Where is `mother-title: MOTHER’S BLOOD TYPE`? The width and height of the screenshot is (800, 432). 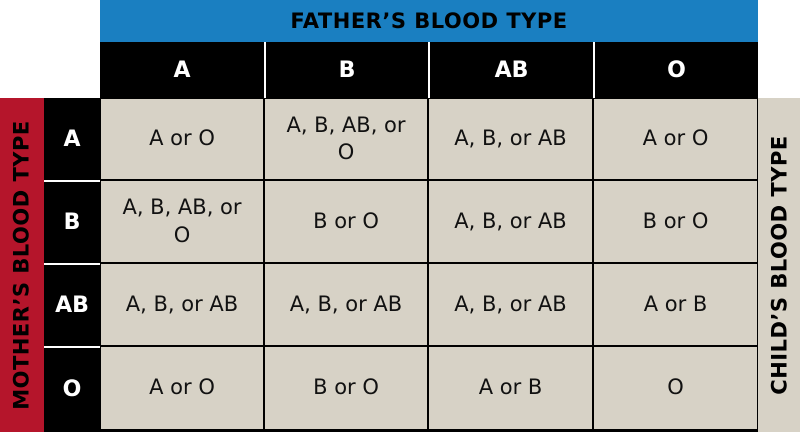
mother-title: MOTHER’S BLOOD TYPE is located at coordinates (22, 265).